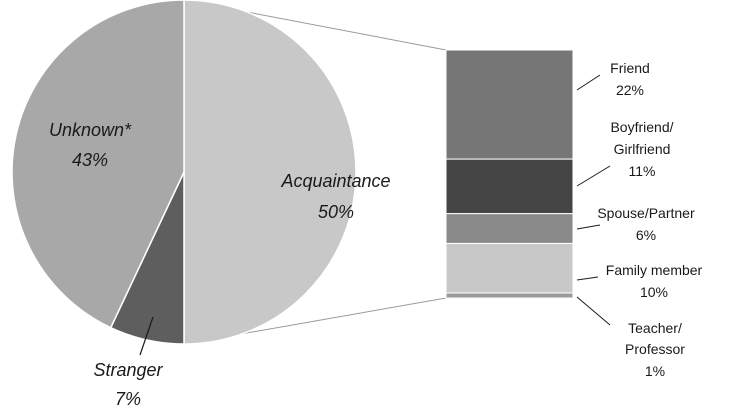 This screenshot has width=730, height=408. Describe the element at coordinates (509, 295) in the screenshot. I see `bar-segment-teacher-professor` at that location.